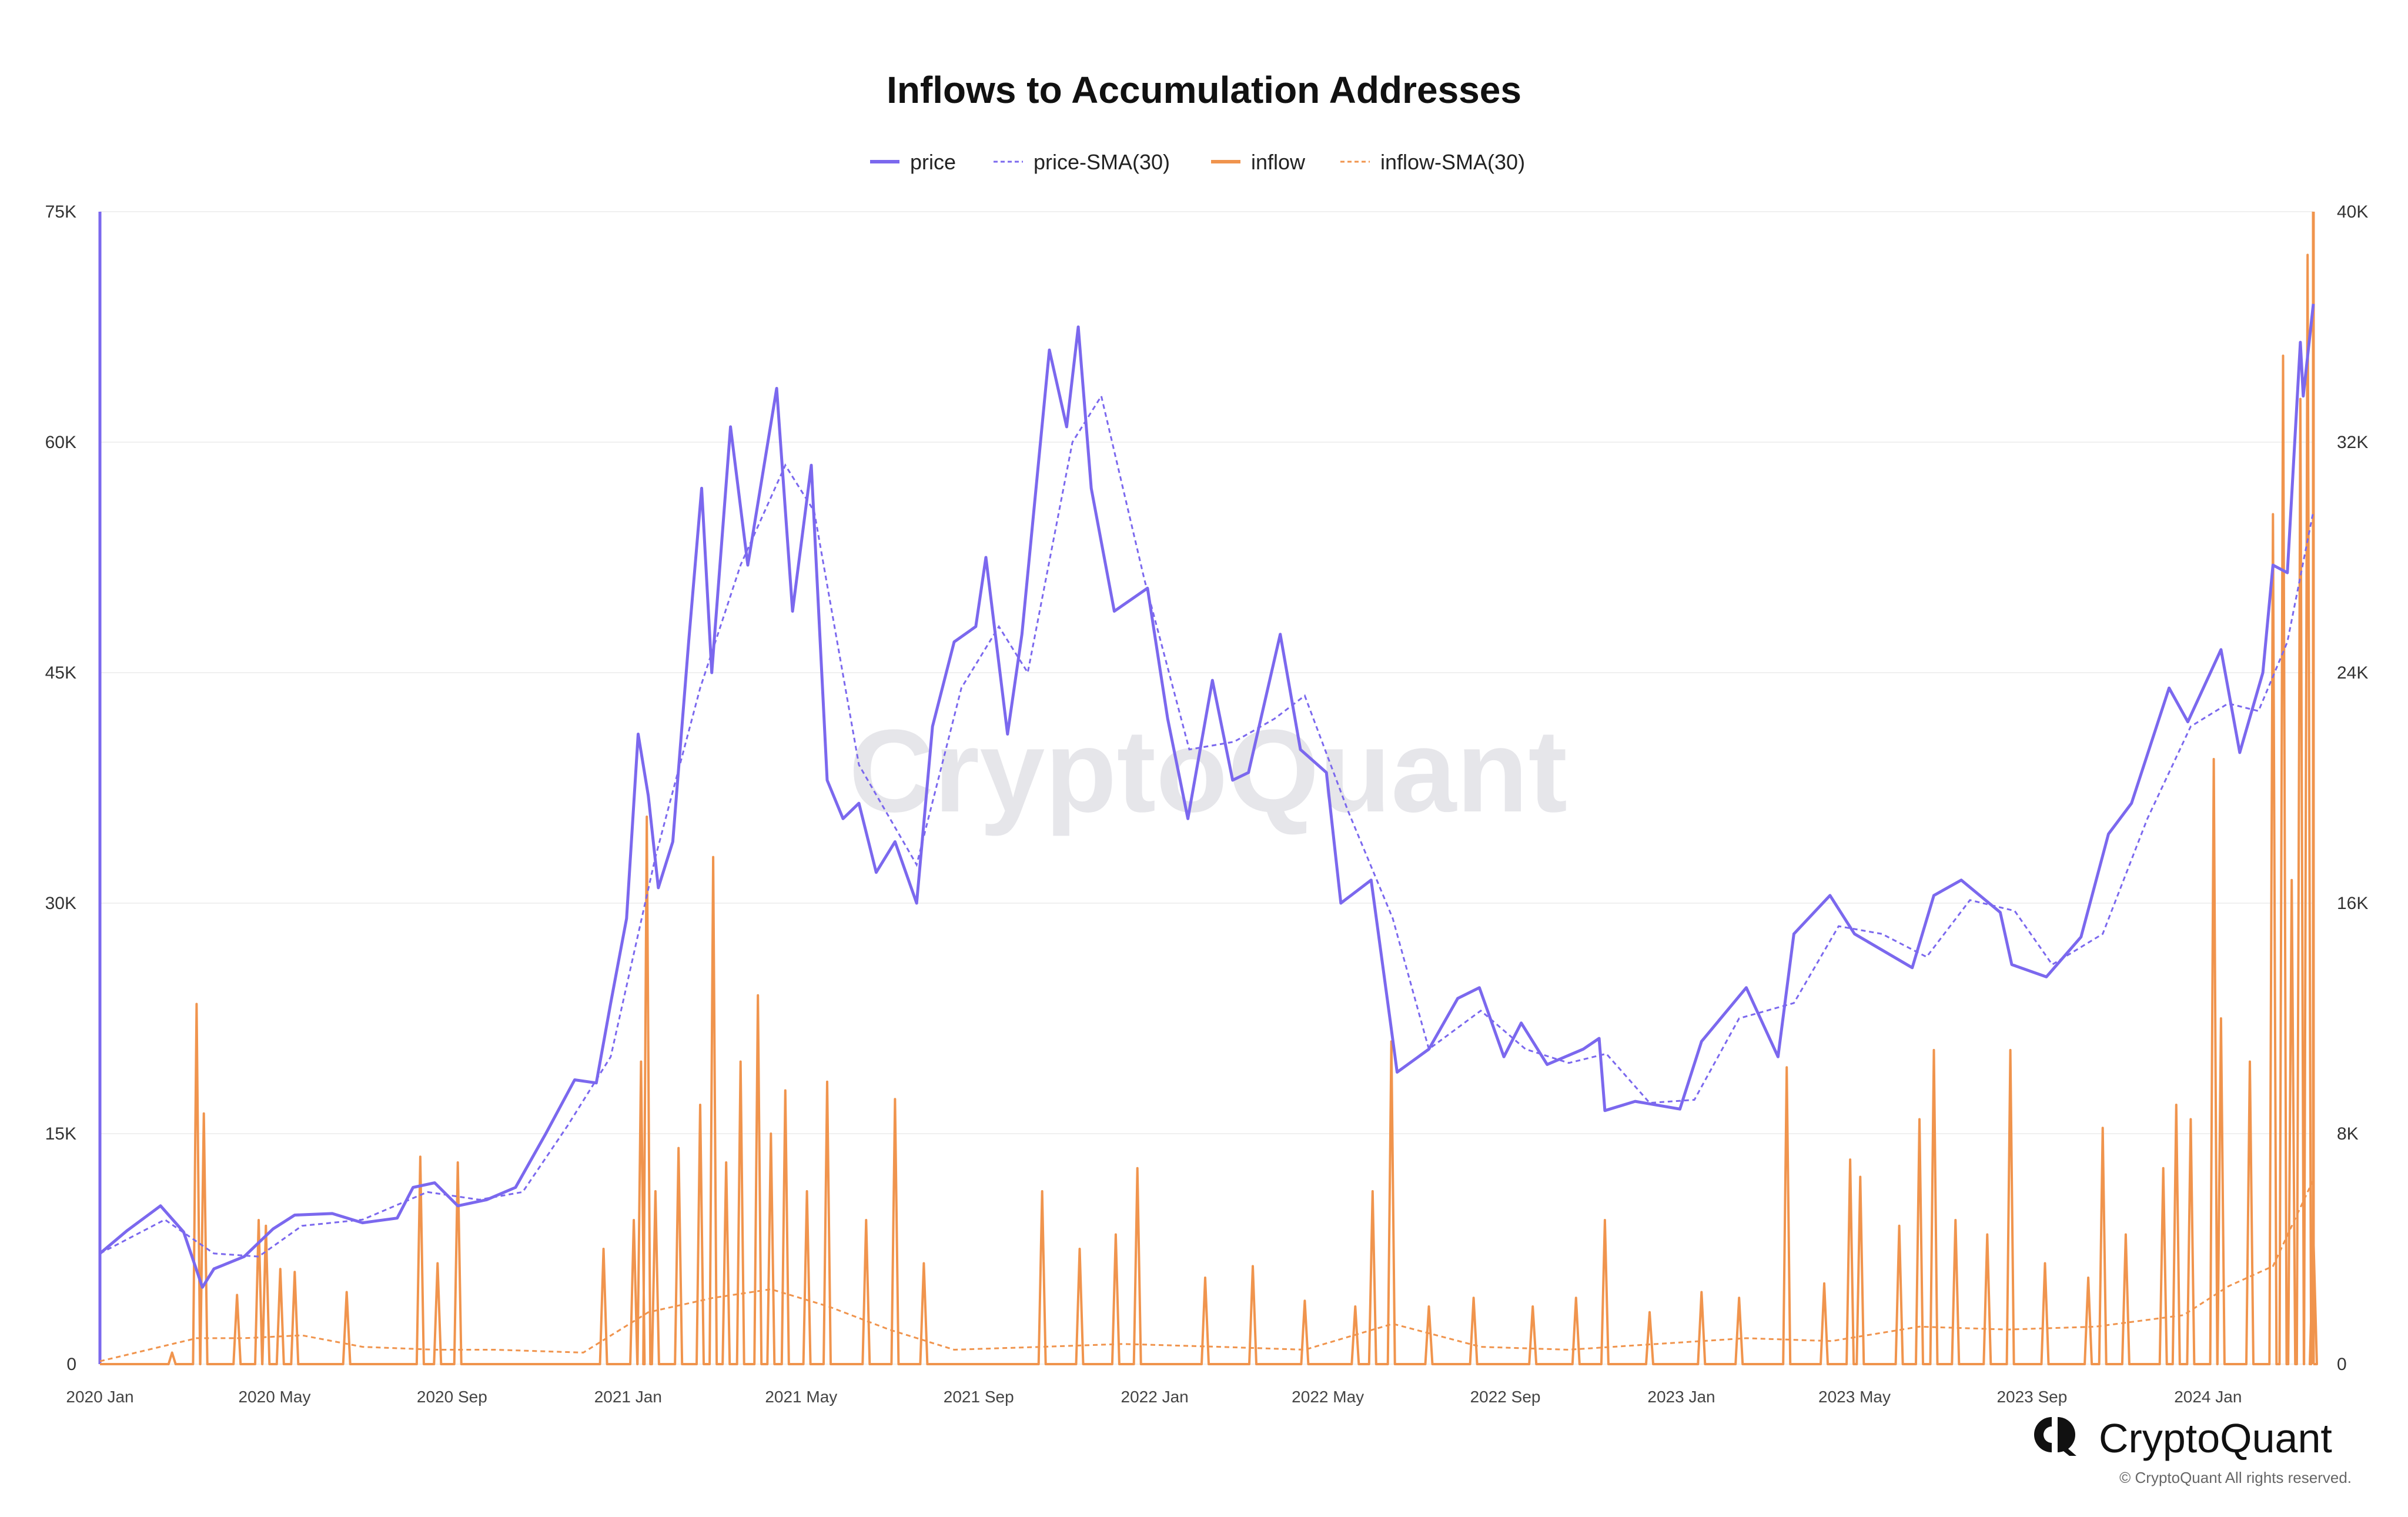 This screenshot has height=1517, width=2408. Describe the element at coordinates (1506, 1397) in the screenshot. I see `x-tick-label: 2022 Sep` at that location.